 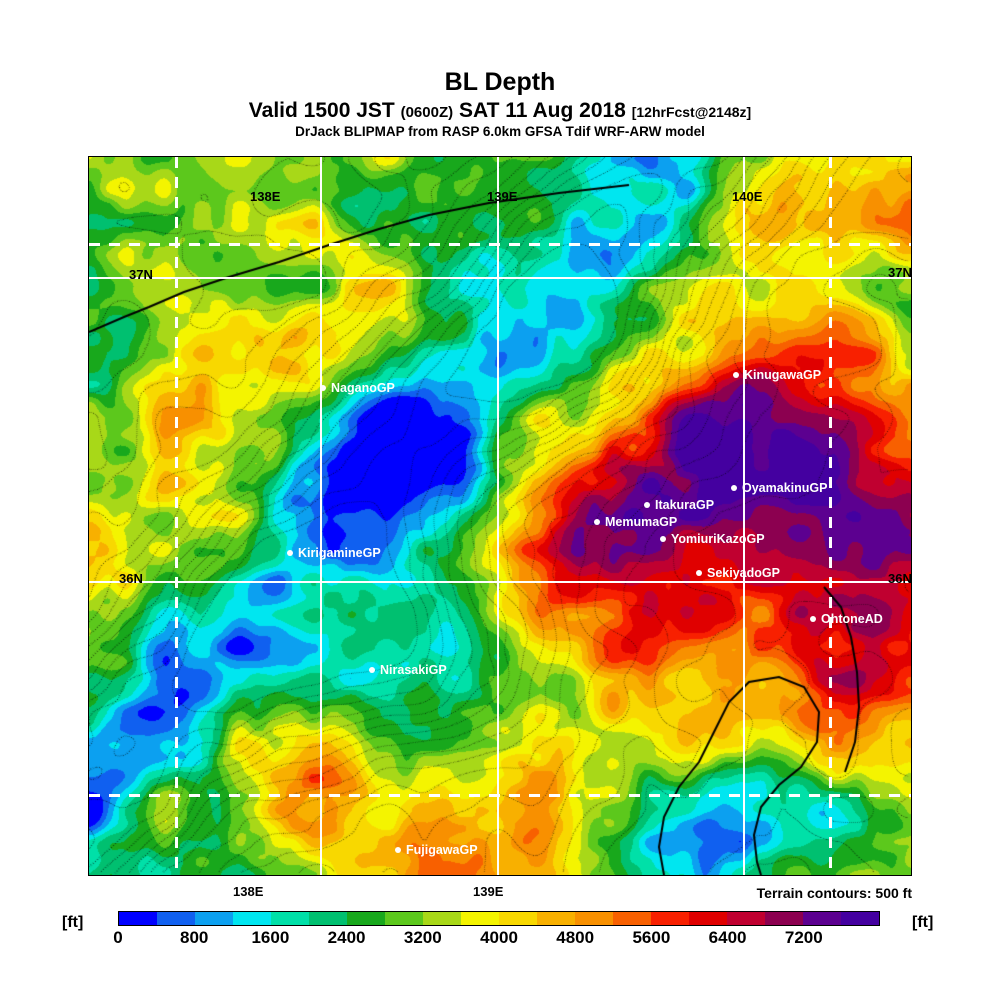 I want to click on page-title: BL Depth, so click(x=500, y=82).